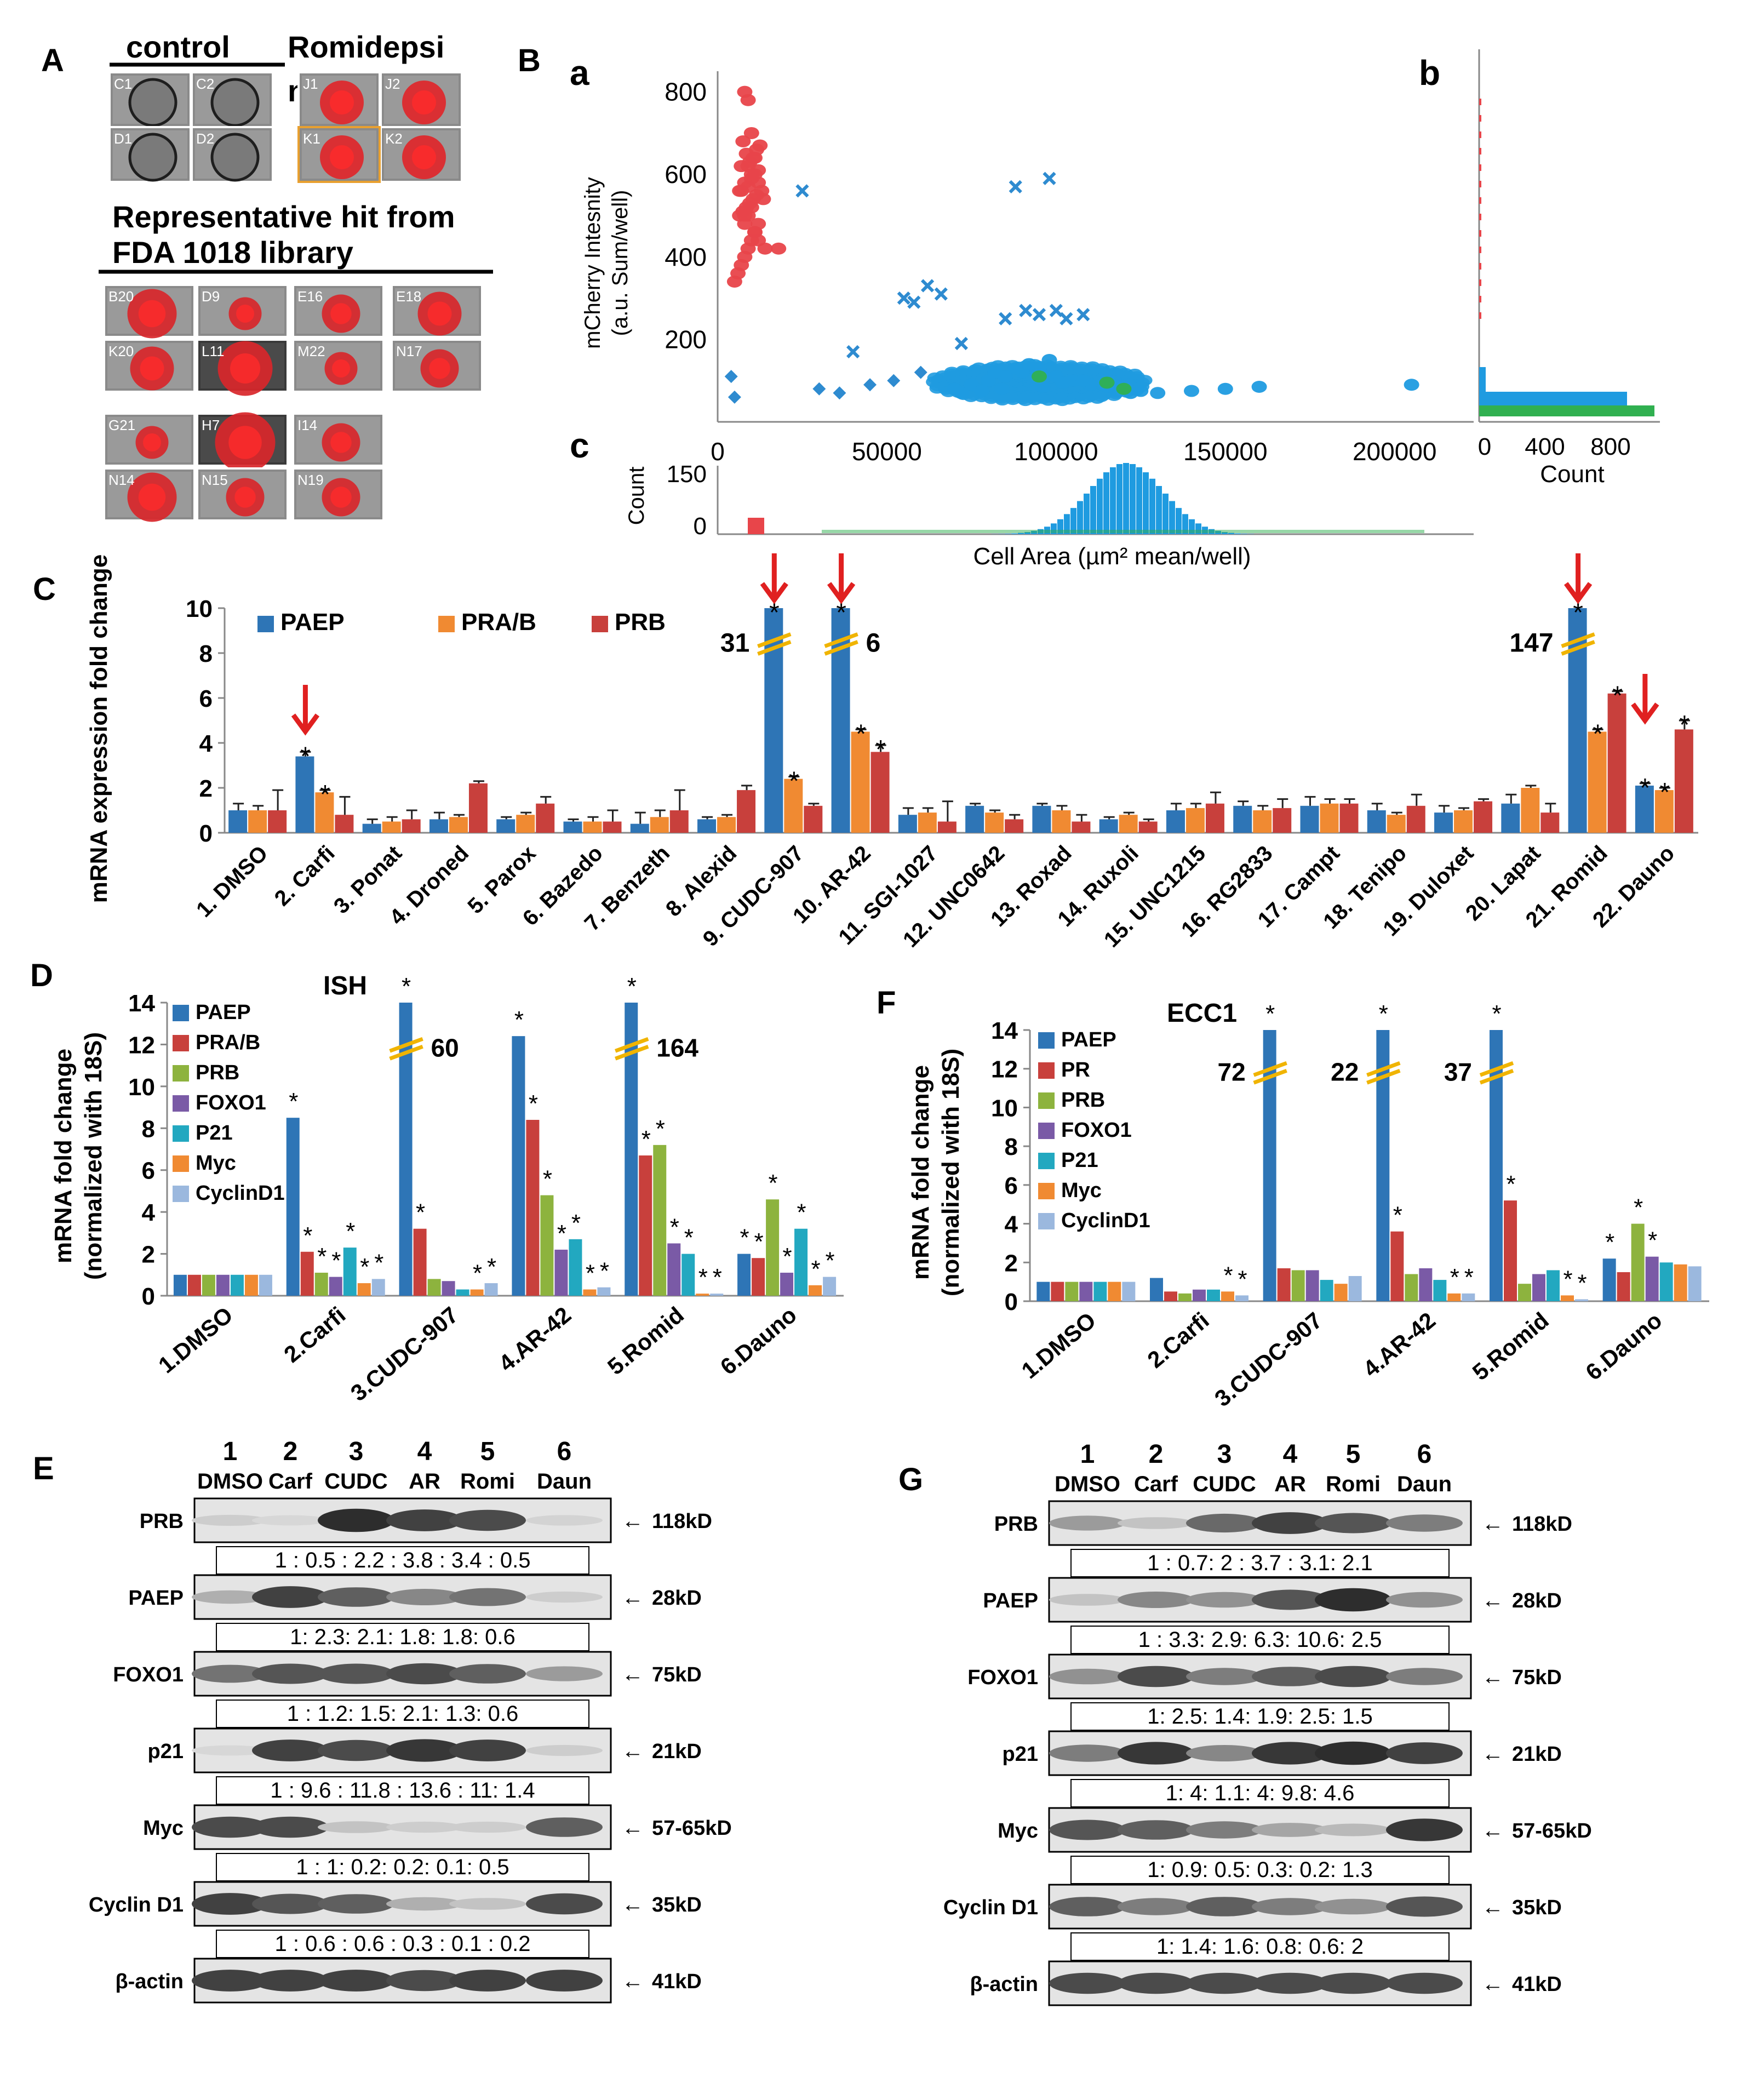 This screenshot has height=2077, width=1764. Describe the element at coordinates (98, 729) in the screenshot. I see `y-axis-label-c: mRNA expression fold change` at that location.